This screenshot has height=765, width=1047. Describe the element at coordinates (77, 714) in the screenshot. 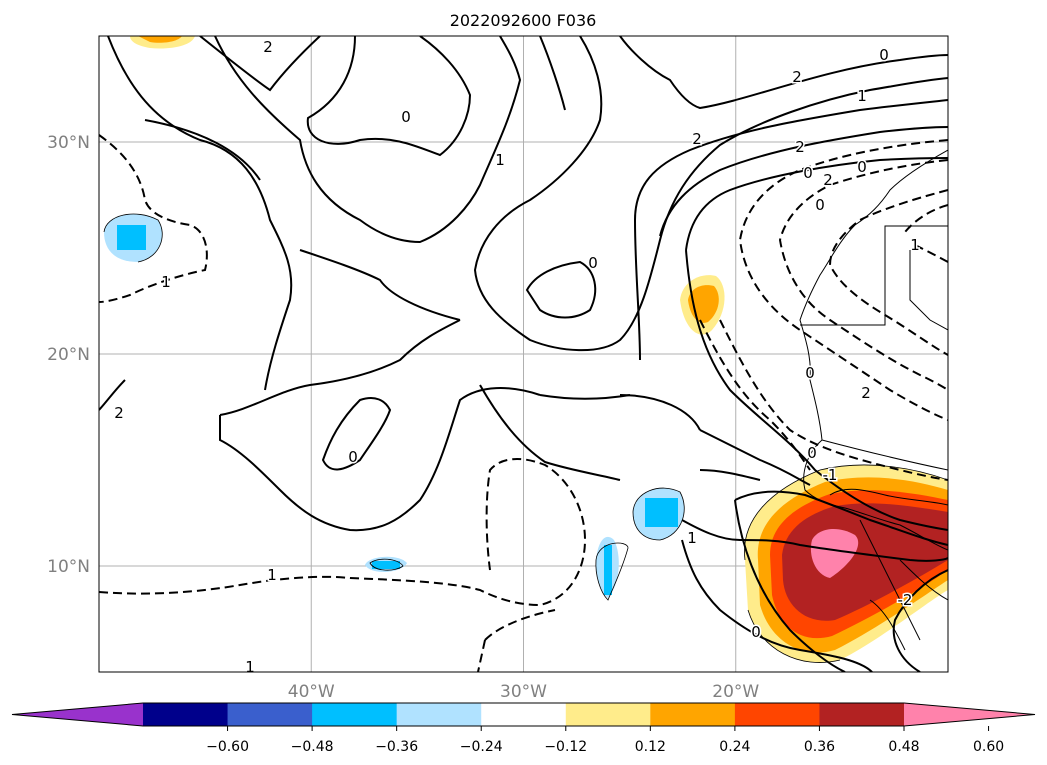

I see `colorbar-extend-low` at that location.